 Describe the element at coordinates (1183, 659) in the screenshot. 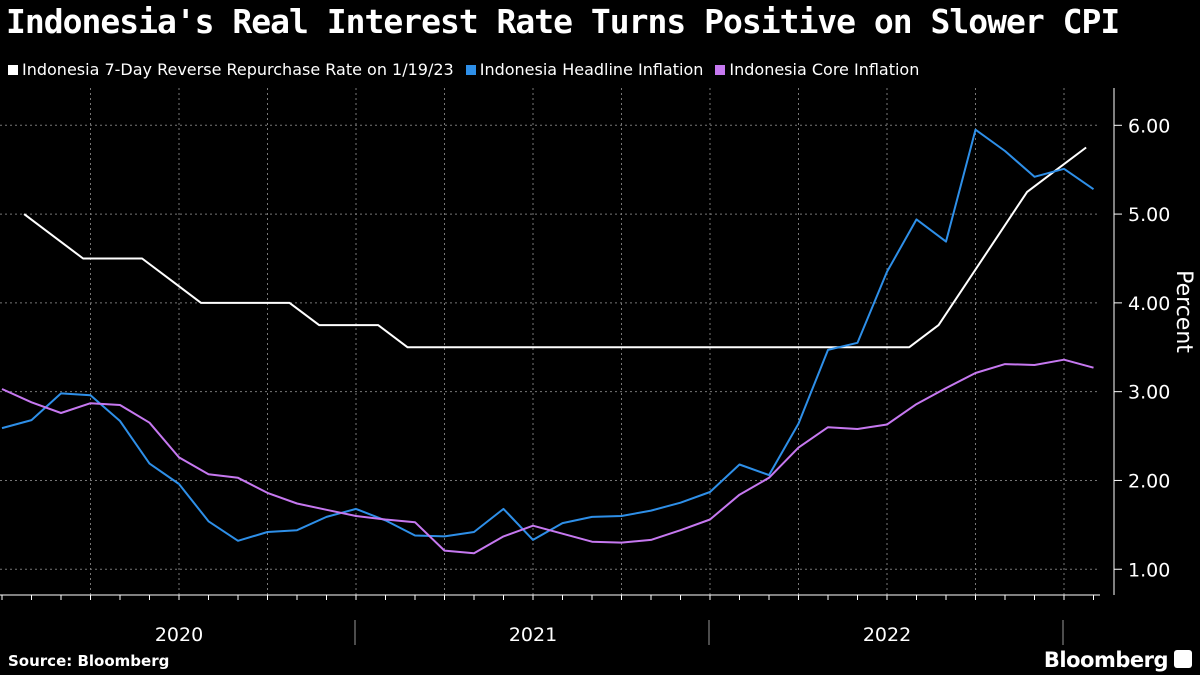

I see `bloomberg-chart-icon` at that location.